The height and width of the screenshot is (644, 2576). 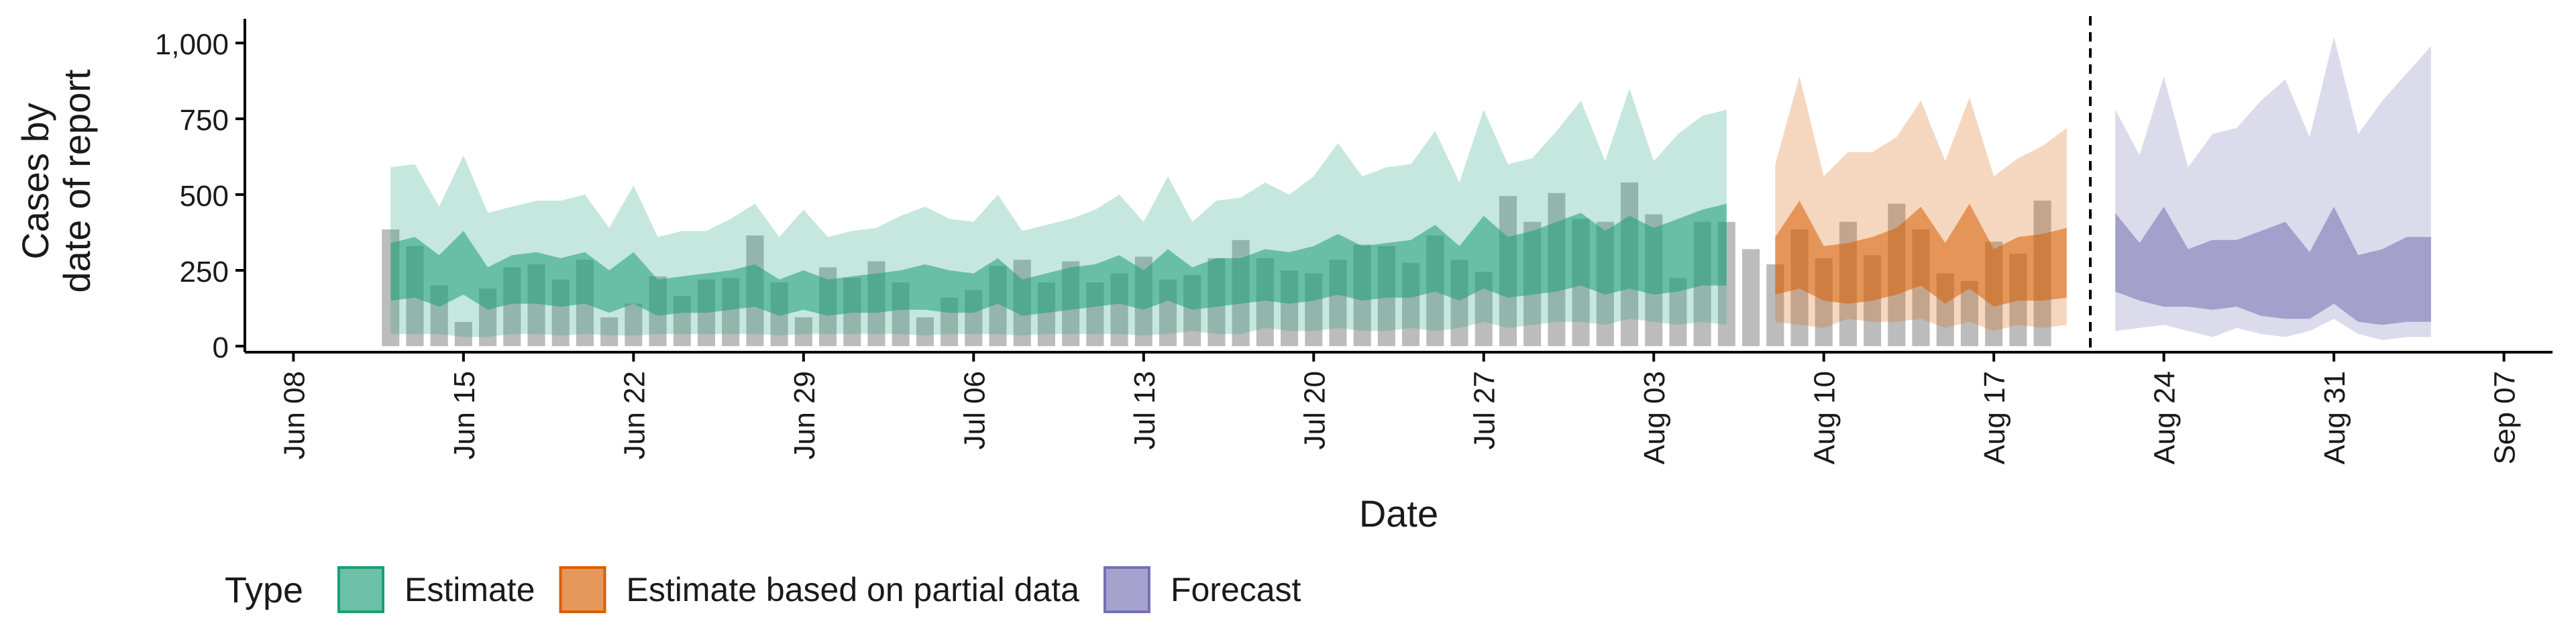 What do you see at coordinates (1654, 417) in the screenshot?
I see `x-tick-label: Aug 03` at bounding box center [1654, 417].